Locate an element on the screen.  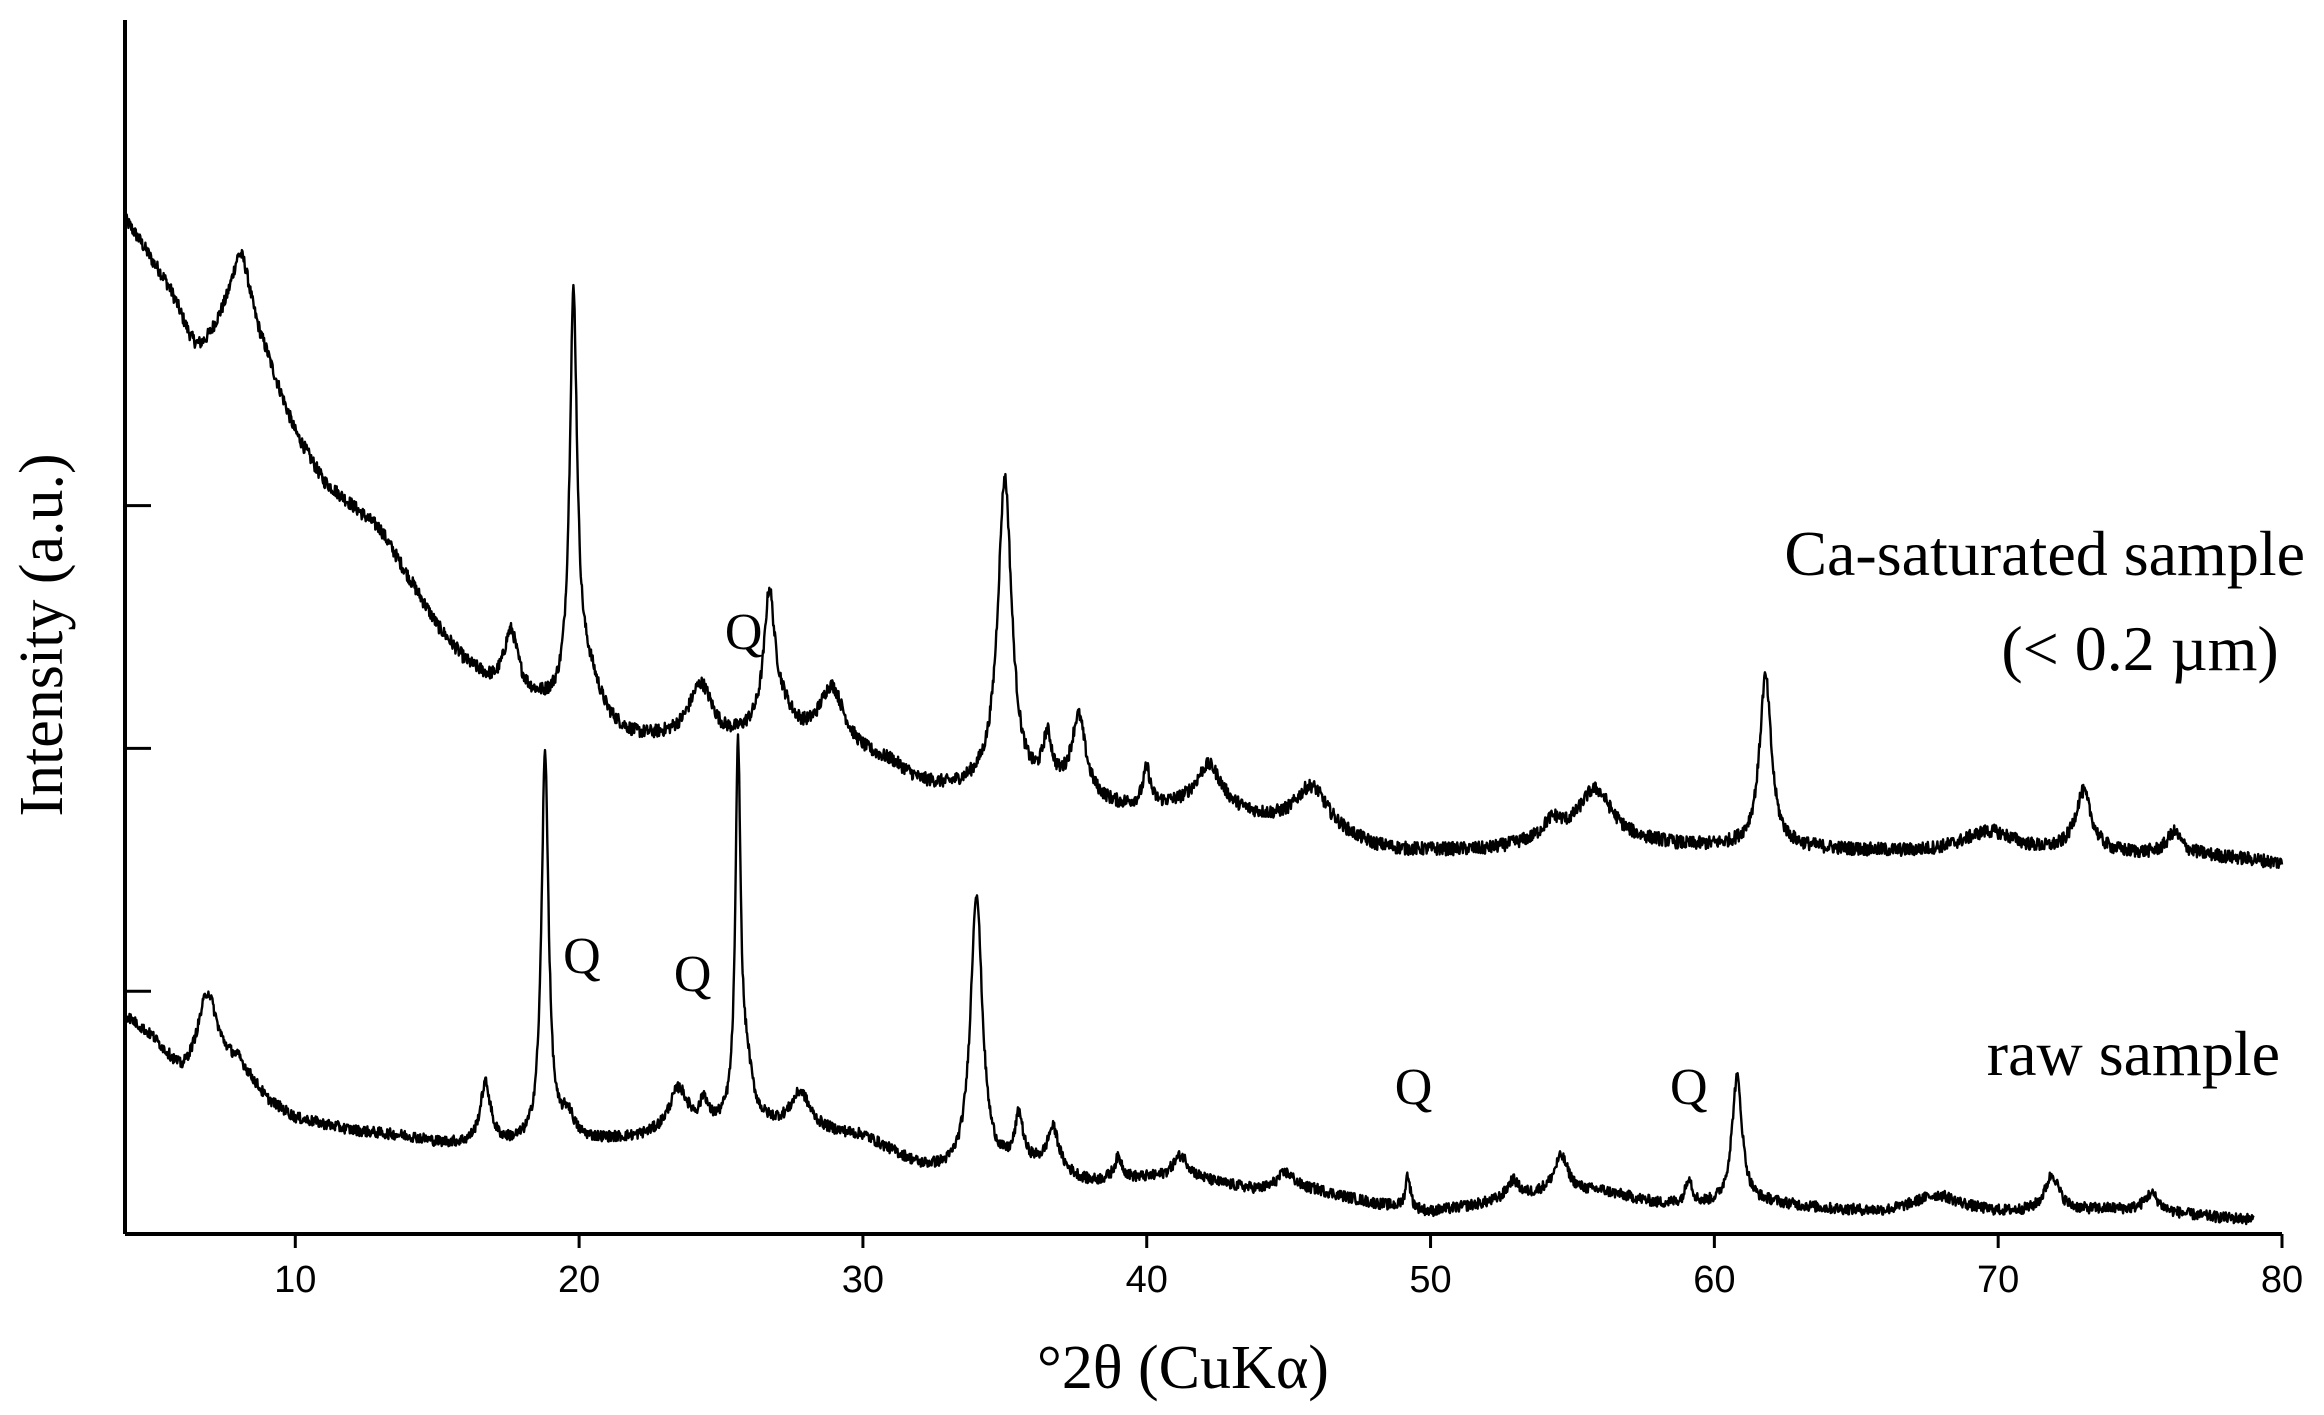
series-label-ca-saturated-fraction: (< 0.2 µm) is located at coordinates (2139, 648).